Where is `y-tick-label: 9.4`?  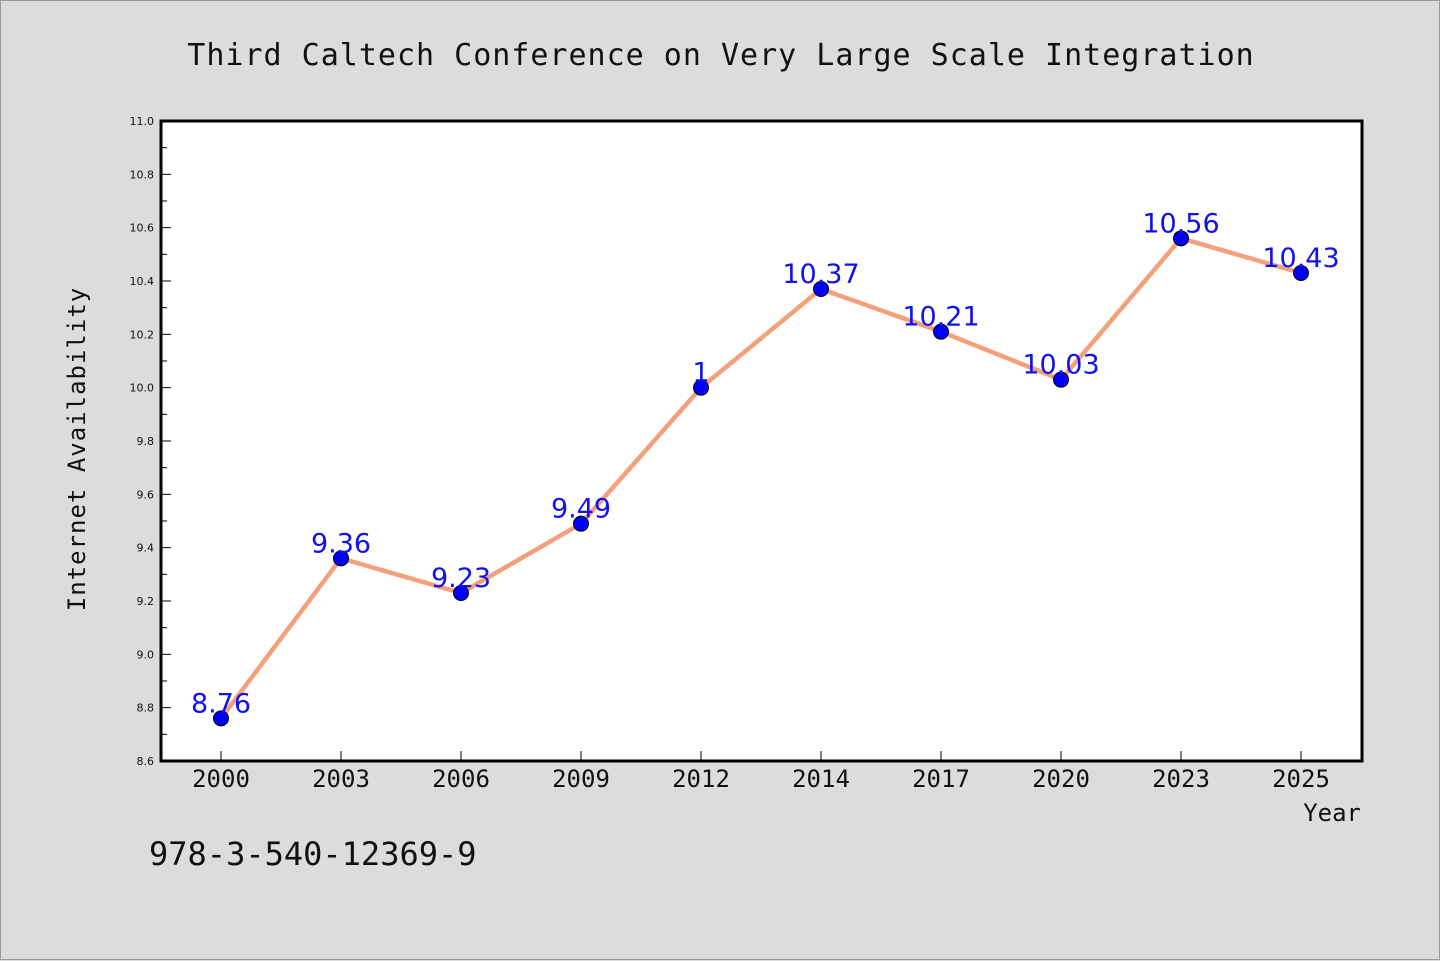 y-tick-label: 9.4 is located at coordinates (146, 548).